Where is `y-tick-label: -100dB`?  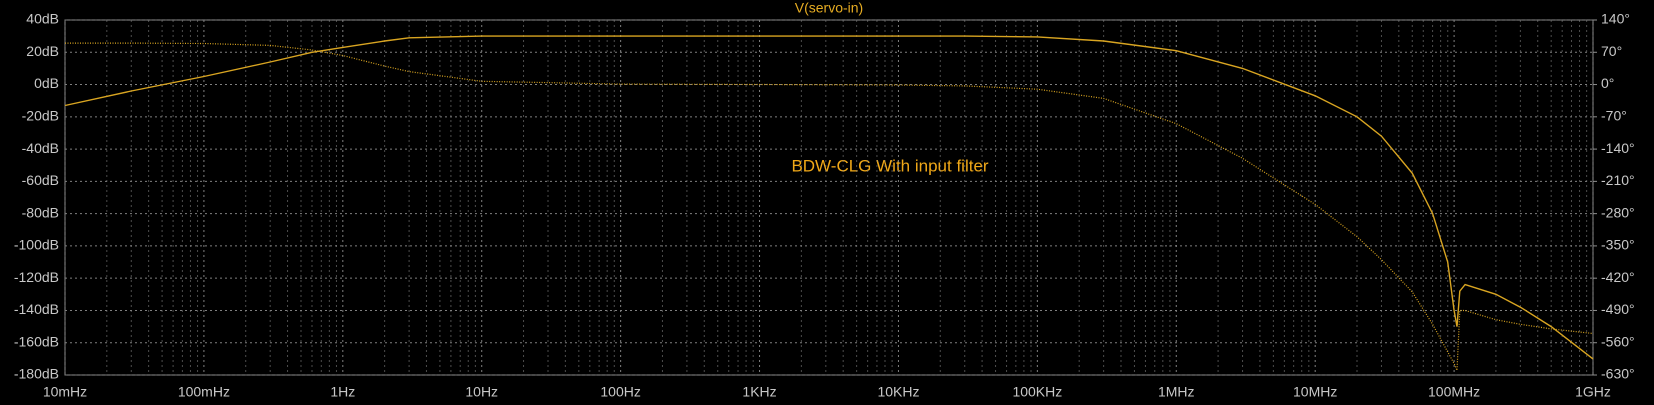 y-tick-label: -100dB is located at coordinates (36, 245).